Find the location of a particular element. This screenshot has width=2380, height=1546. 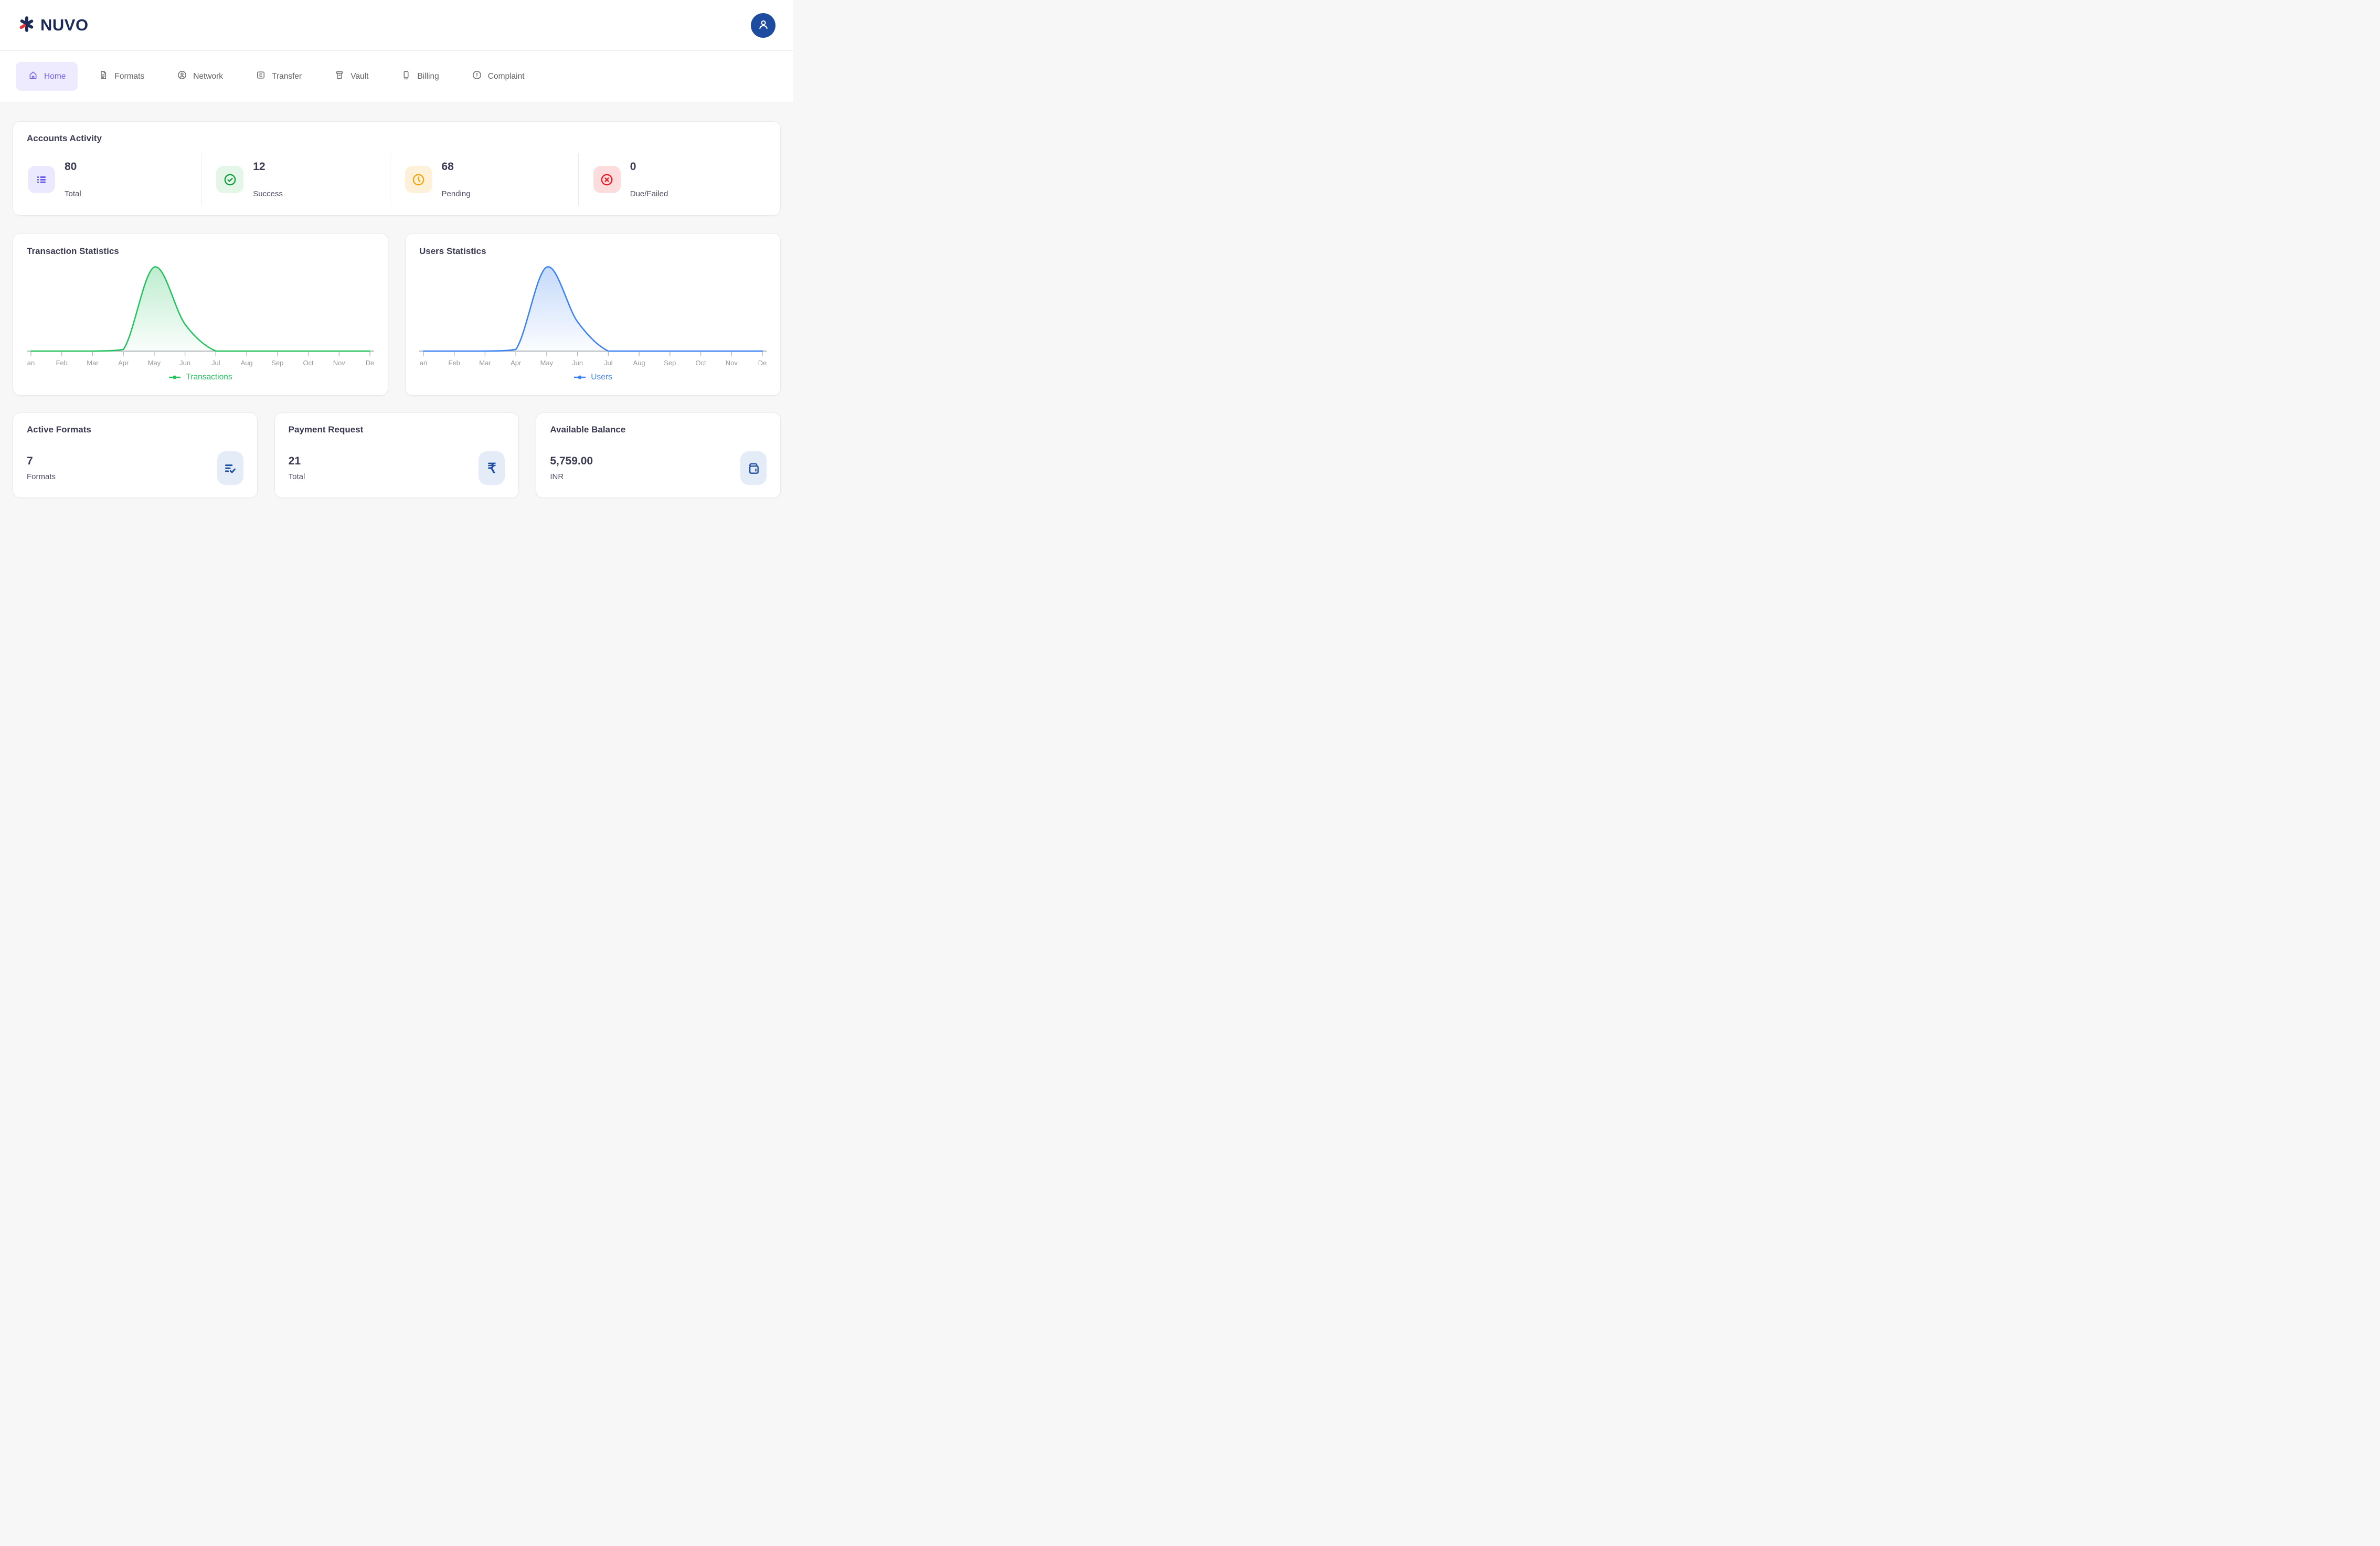

legend-label: Transactions is located at coordinates (209, 377).